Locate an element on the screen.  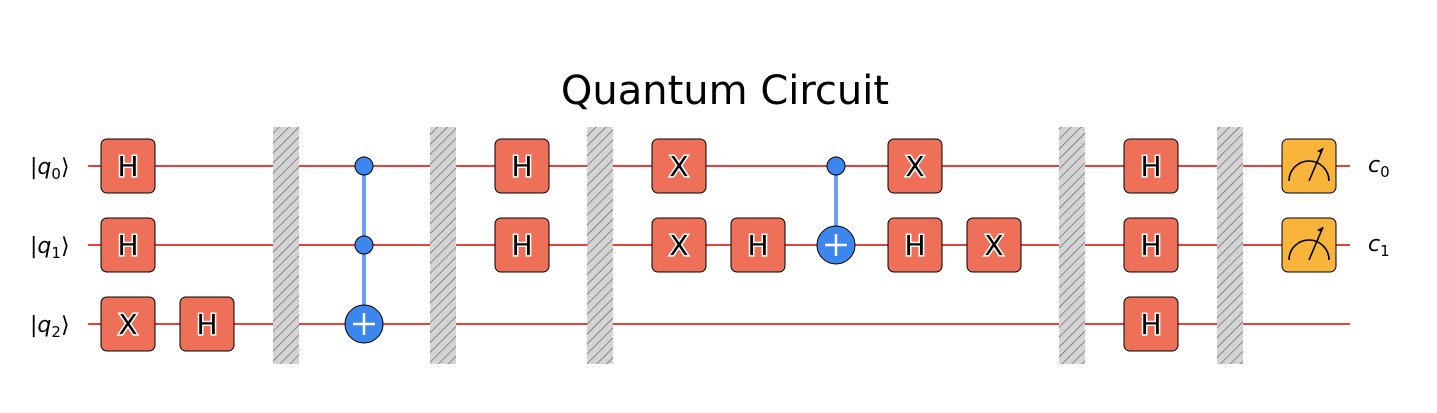
qubit-label-1: |q1⟩ is located at coordinates (50, 248).